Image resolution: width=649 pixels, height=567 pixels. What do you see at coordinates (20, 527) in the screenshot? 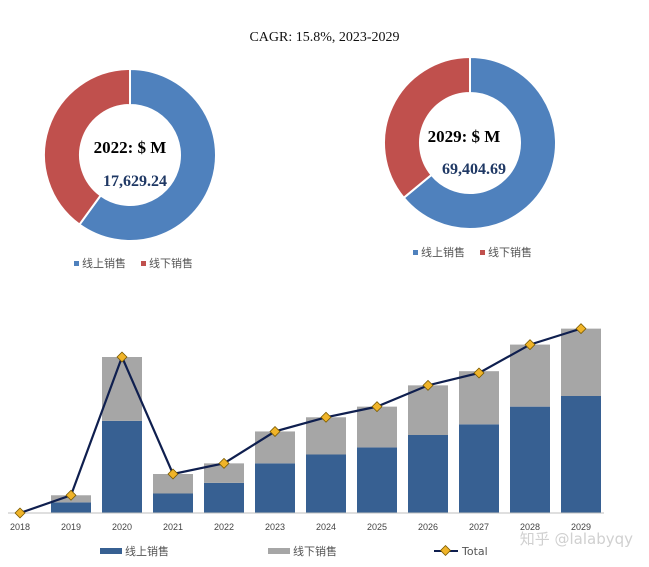
I see `x-tick-2018: 2018` at bounding box center [20, 527].